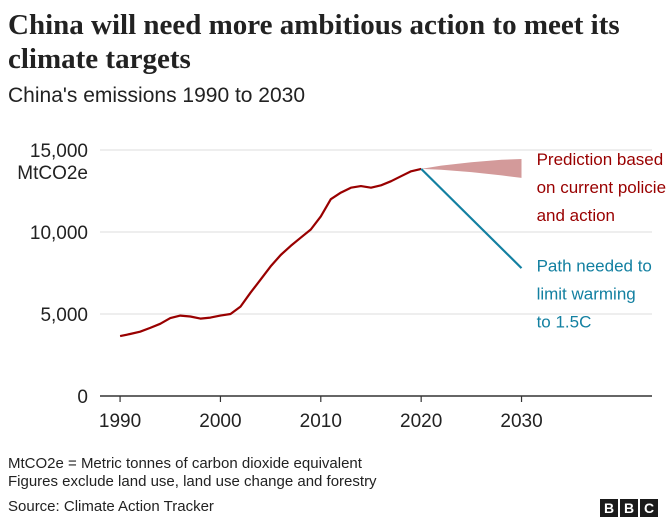 The width and height of the screenshot is (666, 520). I want to click on x-tick-label: 1990, so click(120, 421).